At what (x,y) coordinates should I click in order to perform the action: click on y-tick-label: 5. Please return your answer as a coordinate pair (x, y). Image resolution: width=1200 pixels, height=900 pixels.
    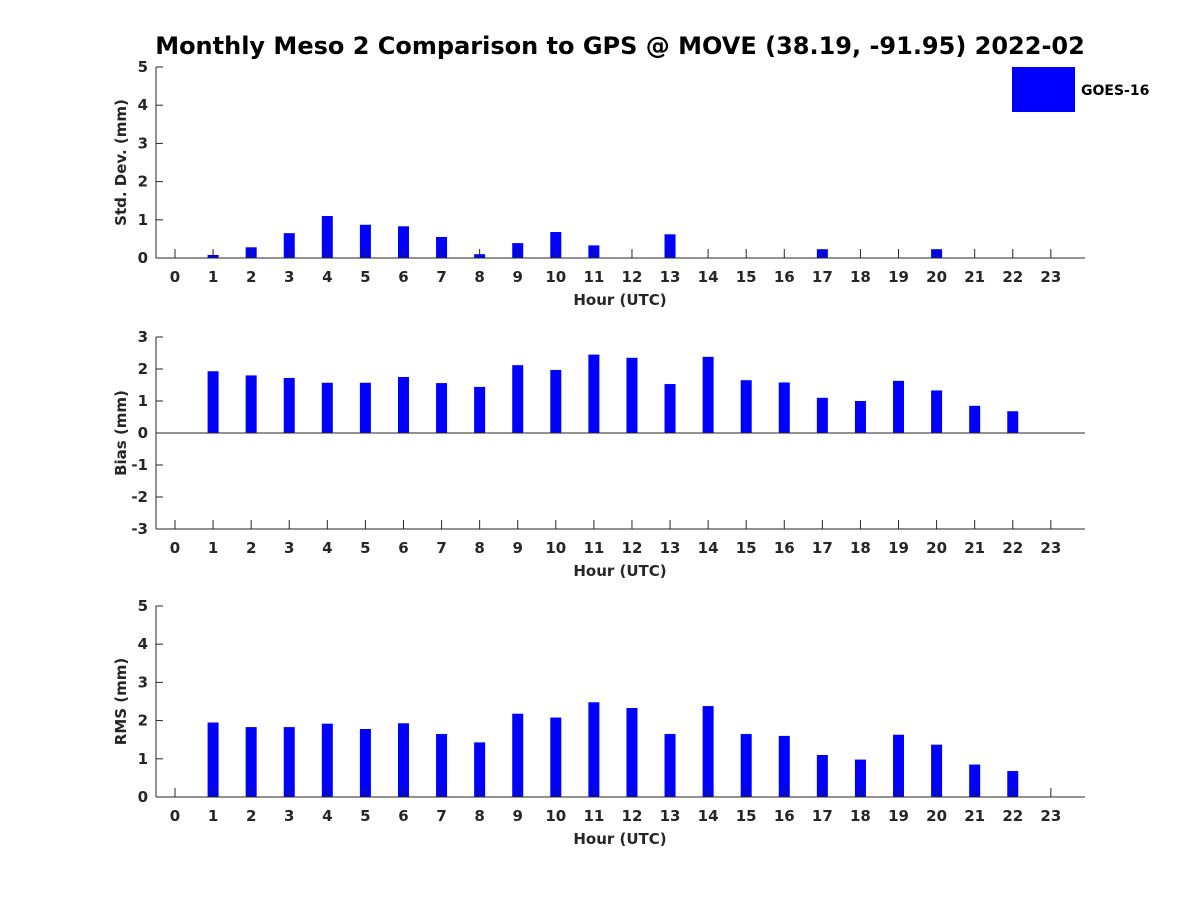
    Looking at the image, I should click on (143, 67).